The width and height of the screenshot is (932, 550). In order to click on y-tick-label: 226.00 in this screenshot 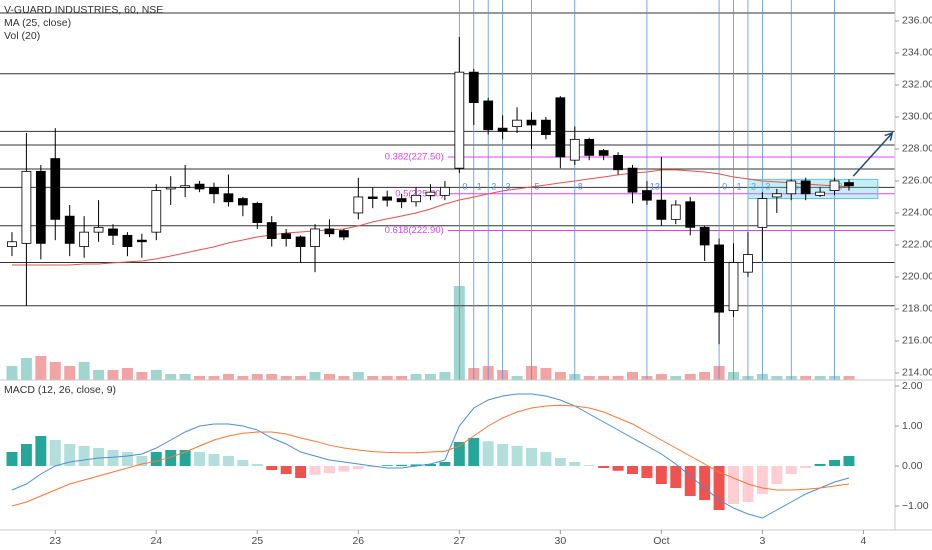, I will do `click(917, 181)`.